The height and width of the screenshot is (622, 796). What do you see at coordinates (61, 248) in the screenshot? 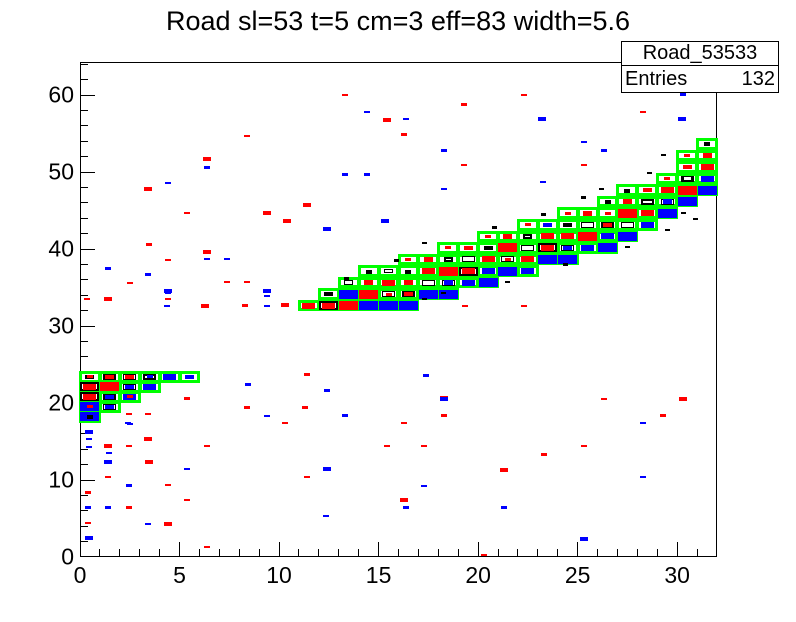
I see `y-axis-label: 40` at bounding box center [61, 248].